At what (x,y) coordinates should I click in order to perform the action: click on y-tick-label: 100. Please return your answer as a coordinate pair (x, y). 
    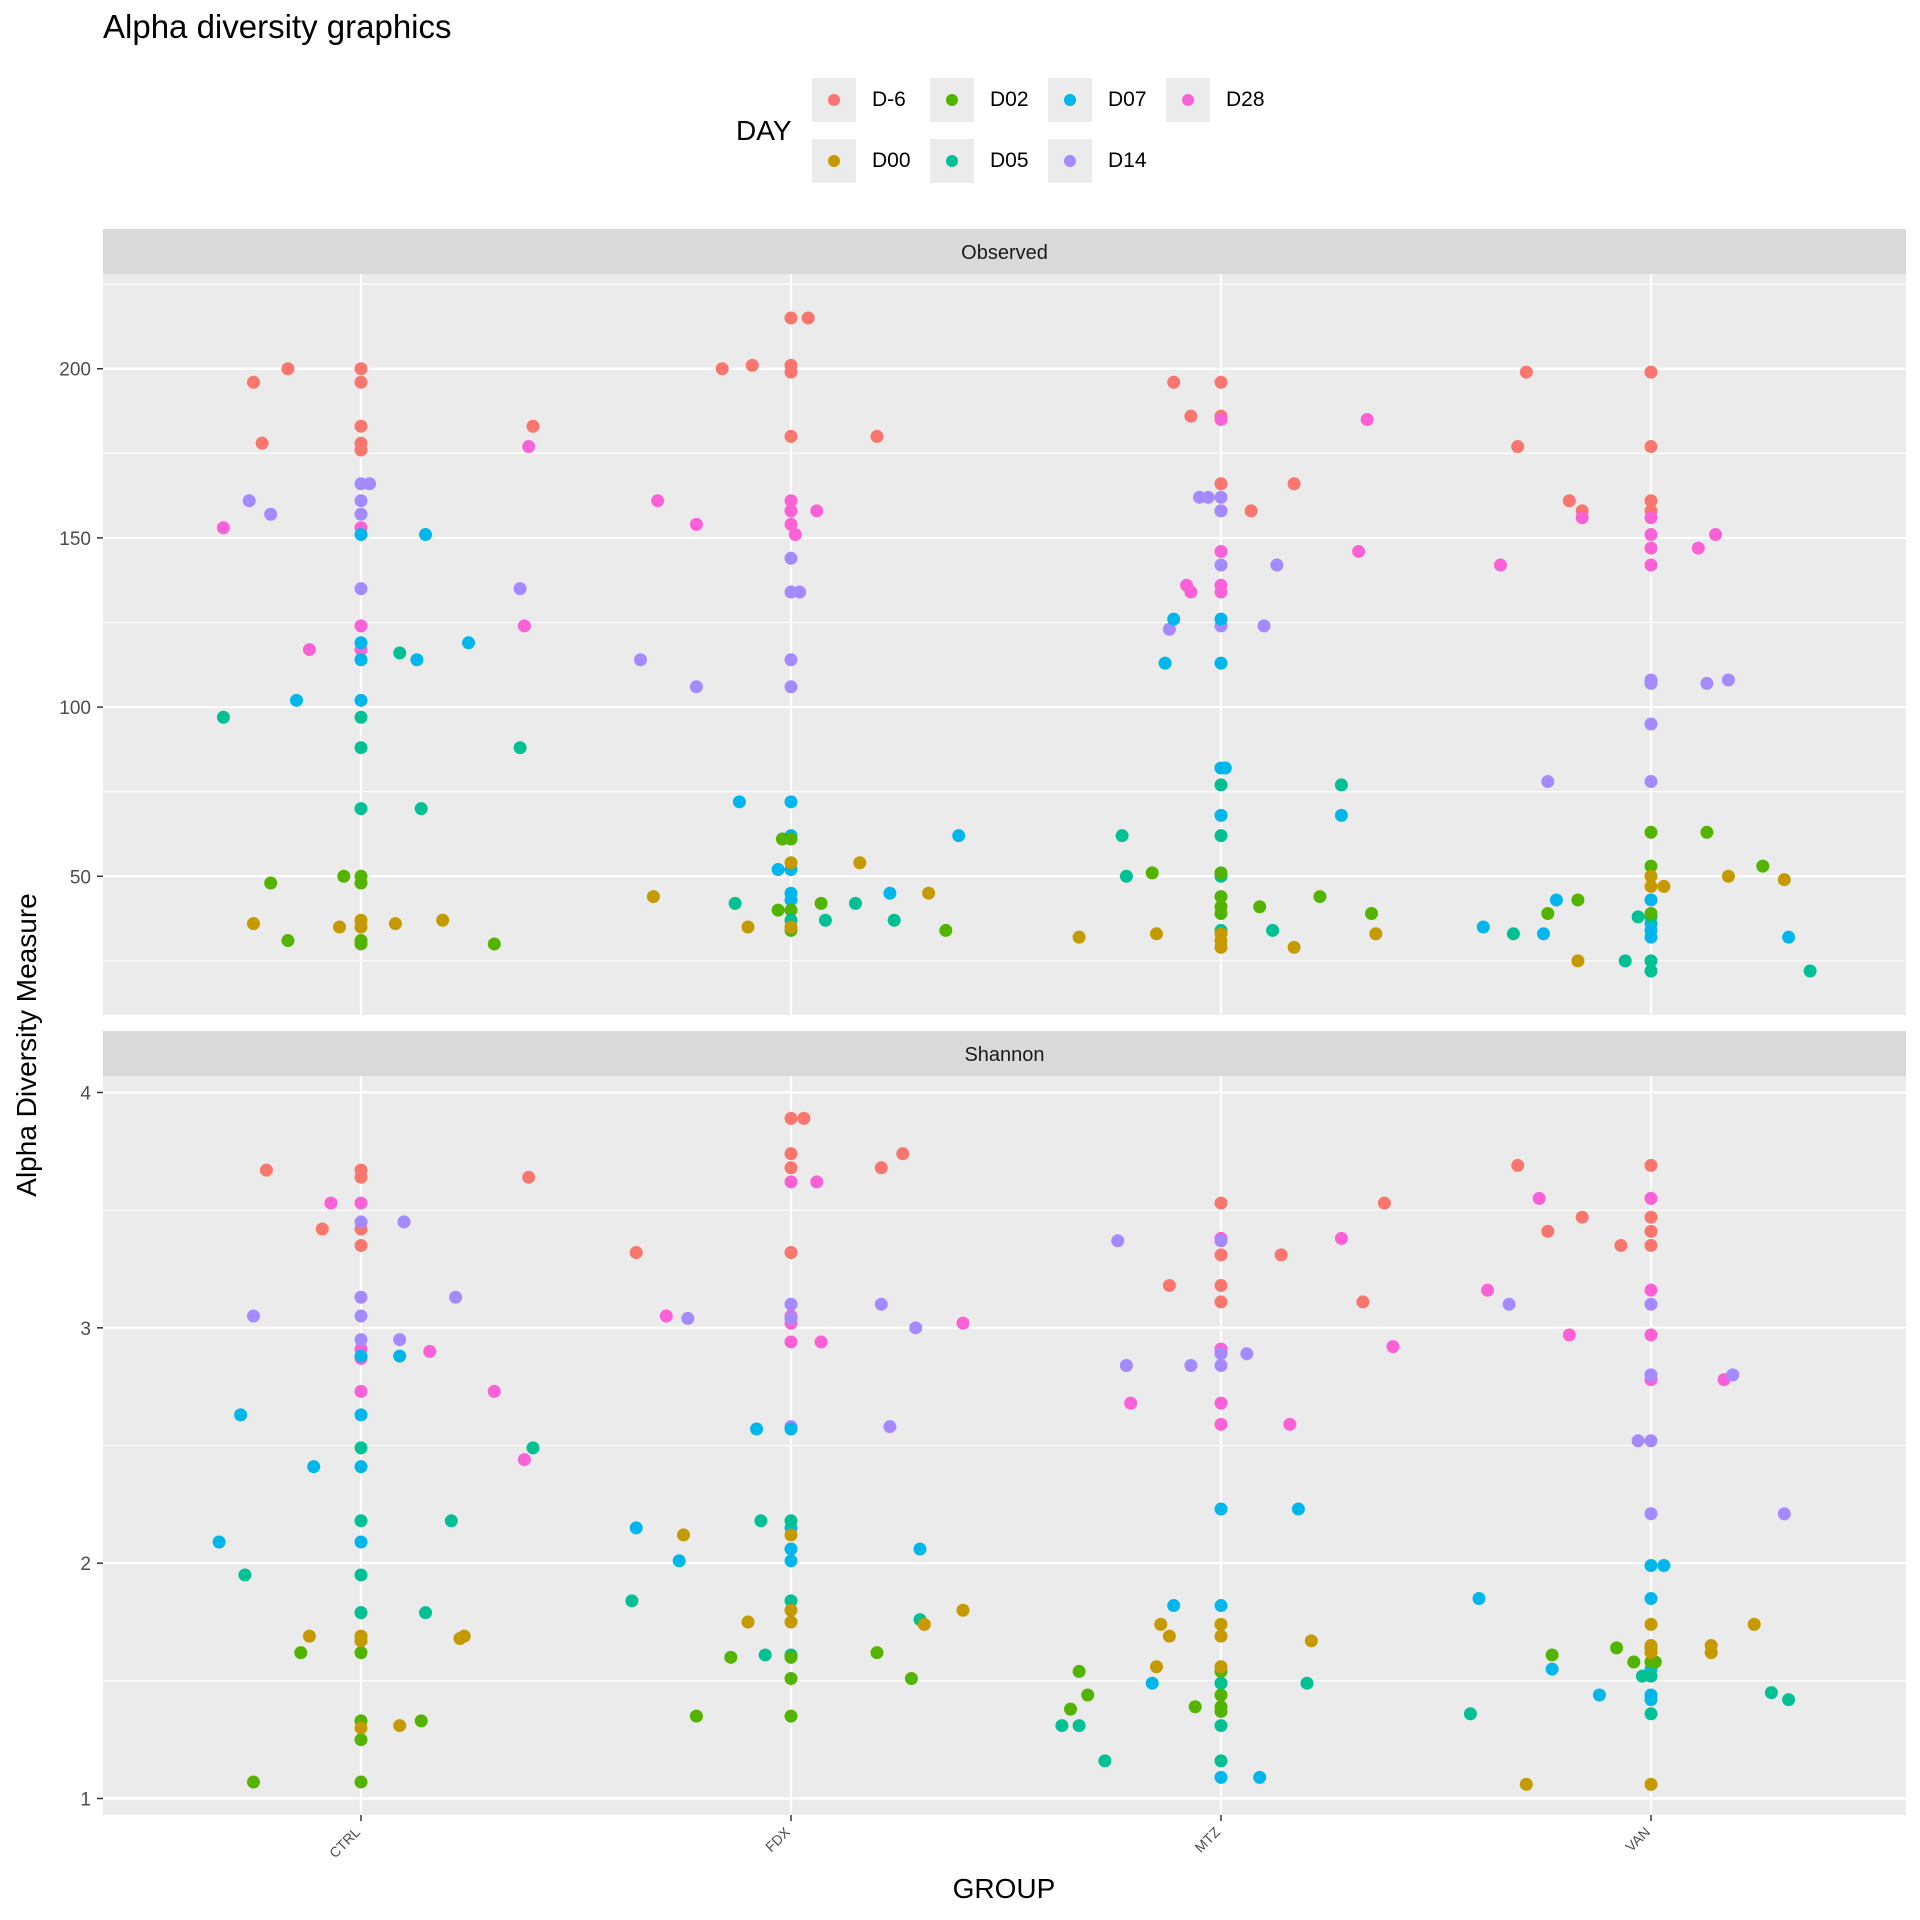
    Looking at the image, I should click on (75, 708).